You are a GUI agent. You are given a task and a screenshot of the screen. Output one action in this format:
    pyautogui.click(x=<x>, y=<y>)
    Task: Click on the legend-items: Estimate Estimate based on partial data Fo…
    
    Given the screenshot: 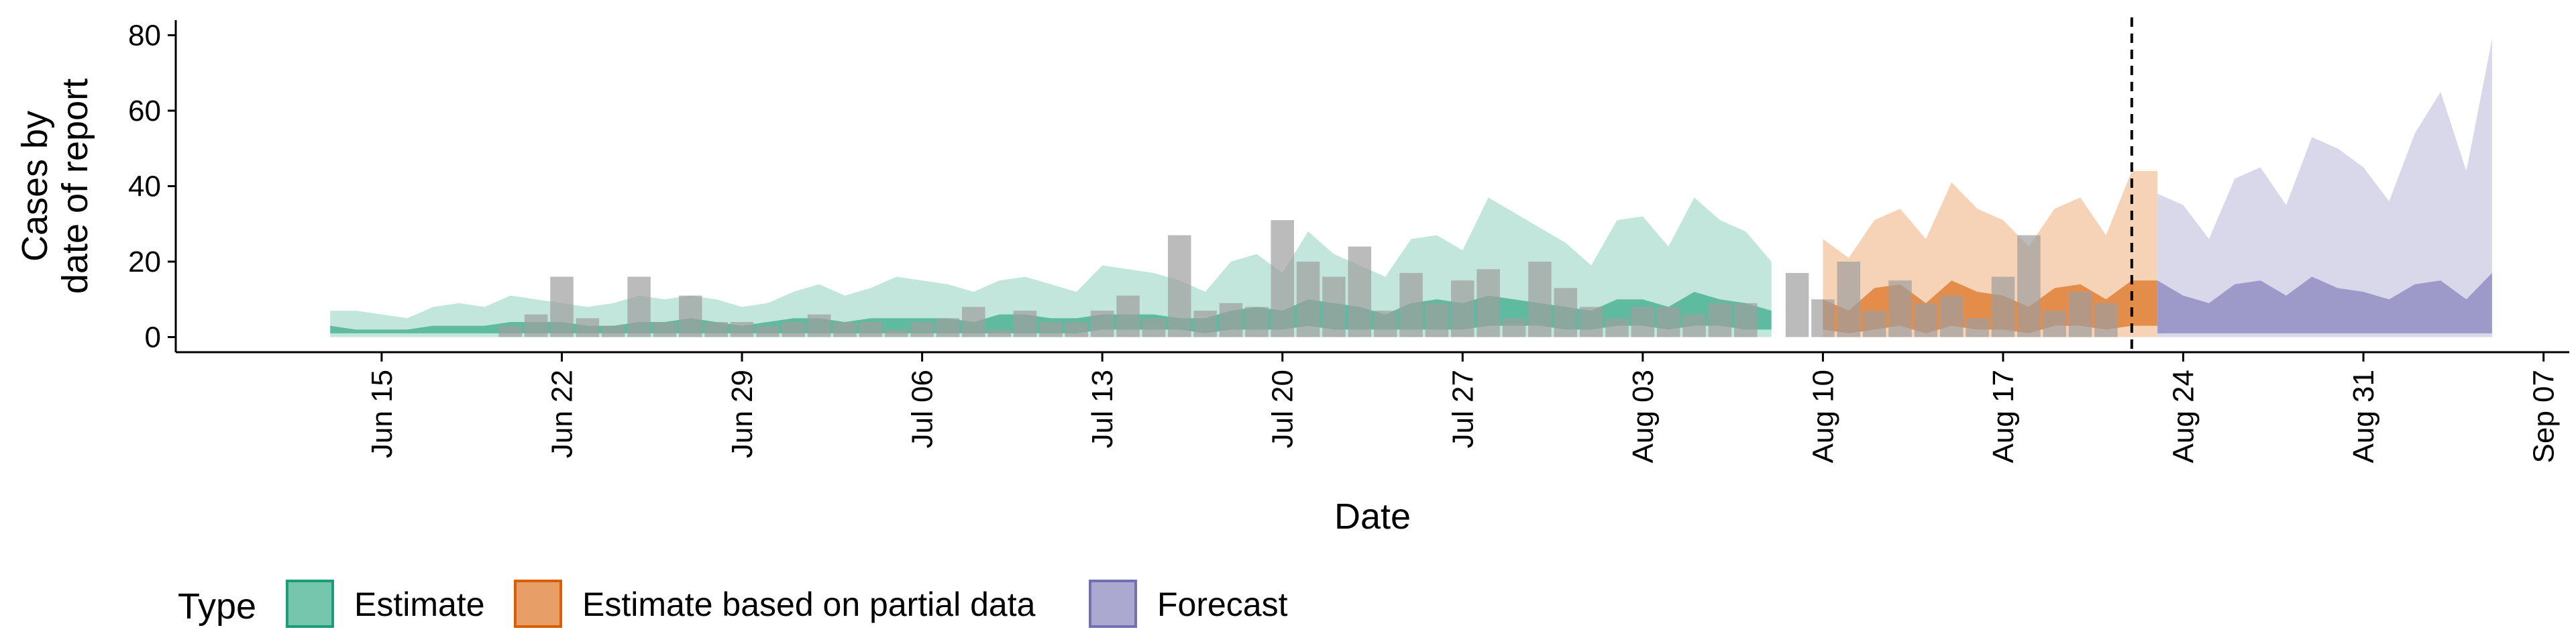 What is the action you would take?
    pyautogui.click(x=787, y=604)
    